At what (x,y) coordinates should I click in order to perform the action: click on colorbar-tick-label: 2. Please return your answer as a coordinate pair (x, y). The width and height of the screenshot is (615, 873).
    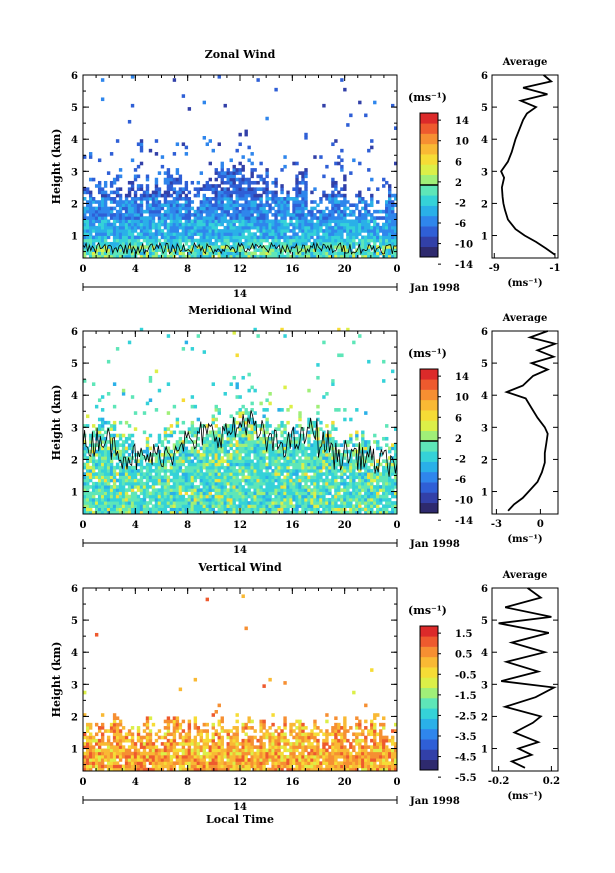
    Looking at the image, I should click on (458, 439).